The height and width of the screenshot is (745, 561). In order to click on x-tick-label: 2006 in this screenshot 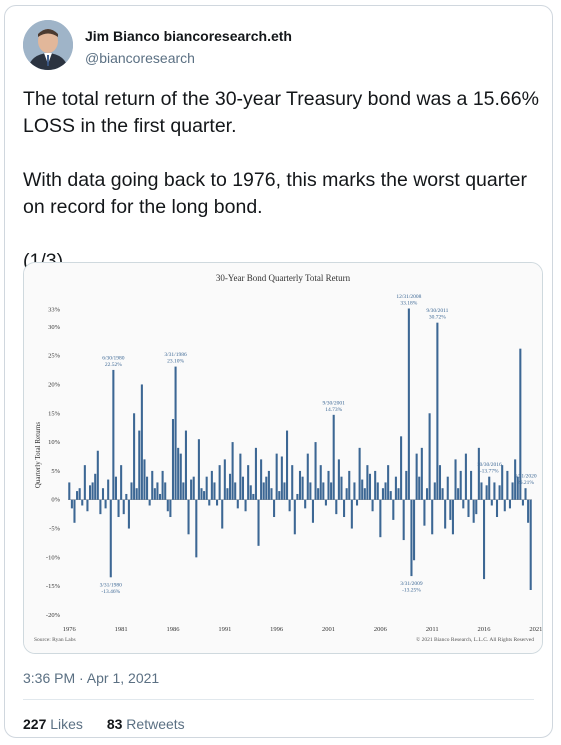, I will do `click(381, 629)`.